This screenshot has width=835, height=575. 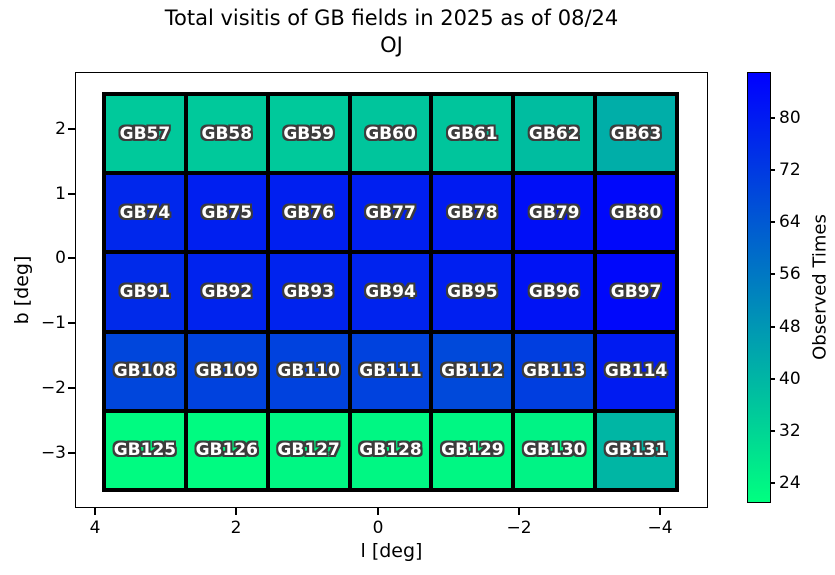 I want to click on field-label: GB109, so click(x=226, y=371).